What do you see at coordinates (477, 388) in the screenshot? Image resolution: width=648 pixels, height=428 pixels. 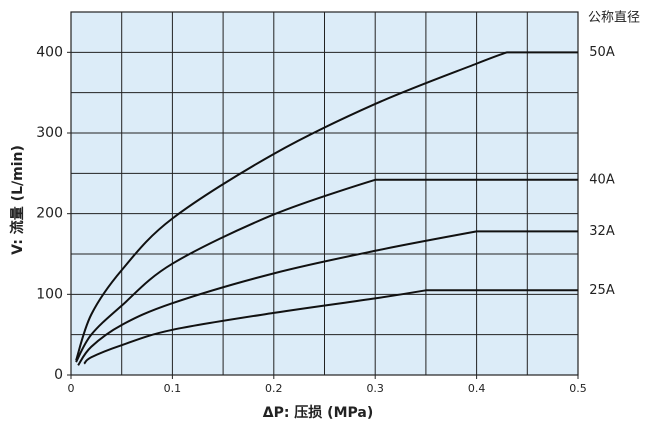 I see `x-tick-label: 0.4` at bounding box center [477, 388].